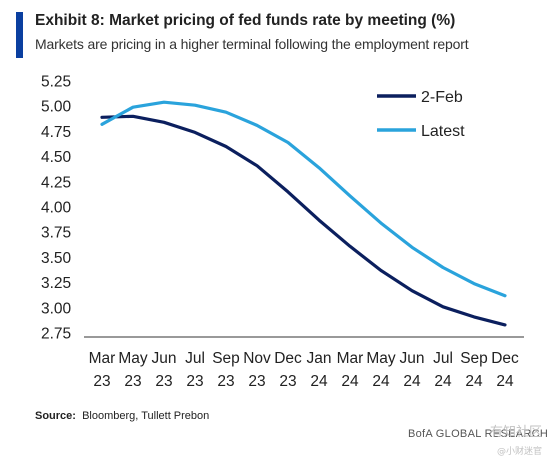 Image resolution: width=550 pixels, height=463 pixels. Describe the element at coordinates (350, 370) in the screenshot. I see `x-tick-label: Mar 24` at that location.